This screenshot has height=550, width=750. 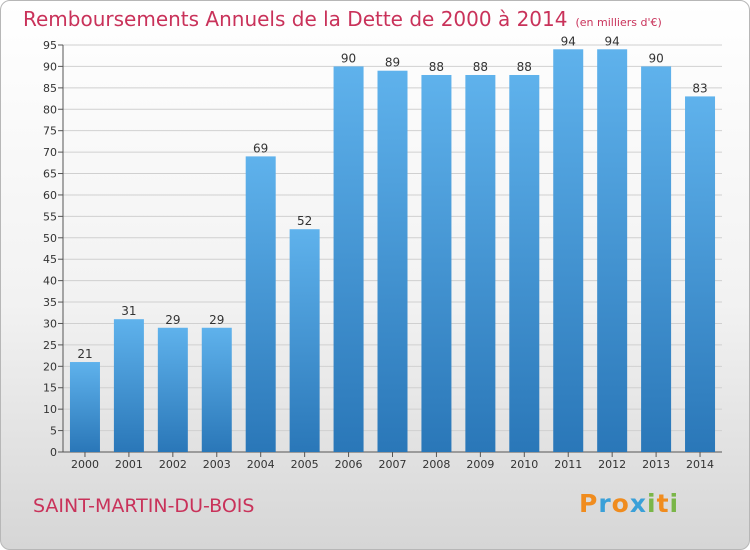 What do you see at coordinates (128, 311) in the screenshot?
I see `data-label: 31` at bounding box center [128, 311].